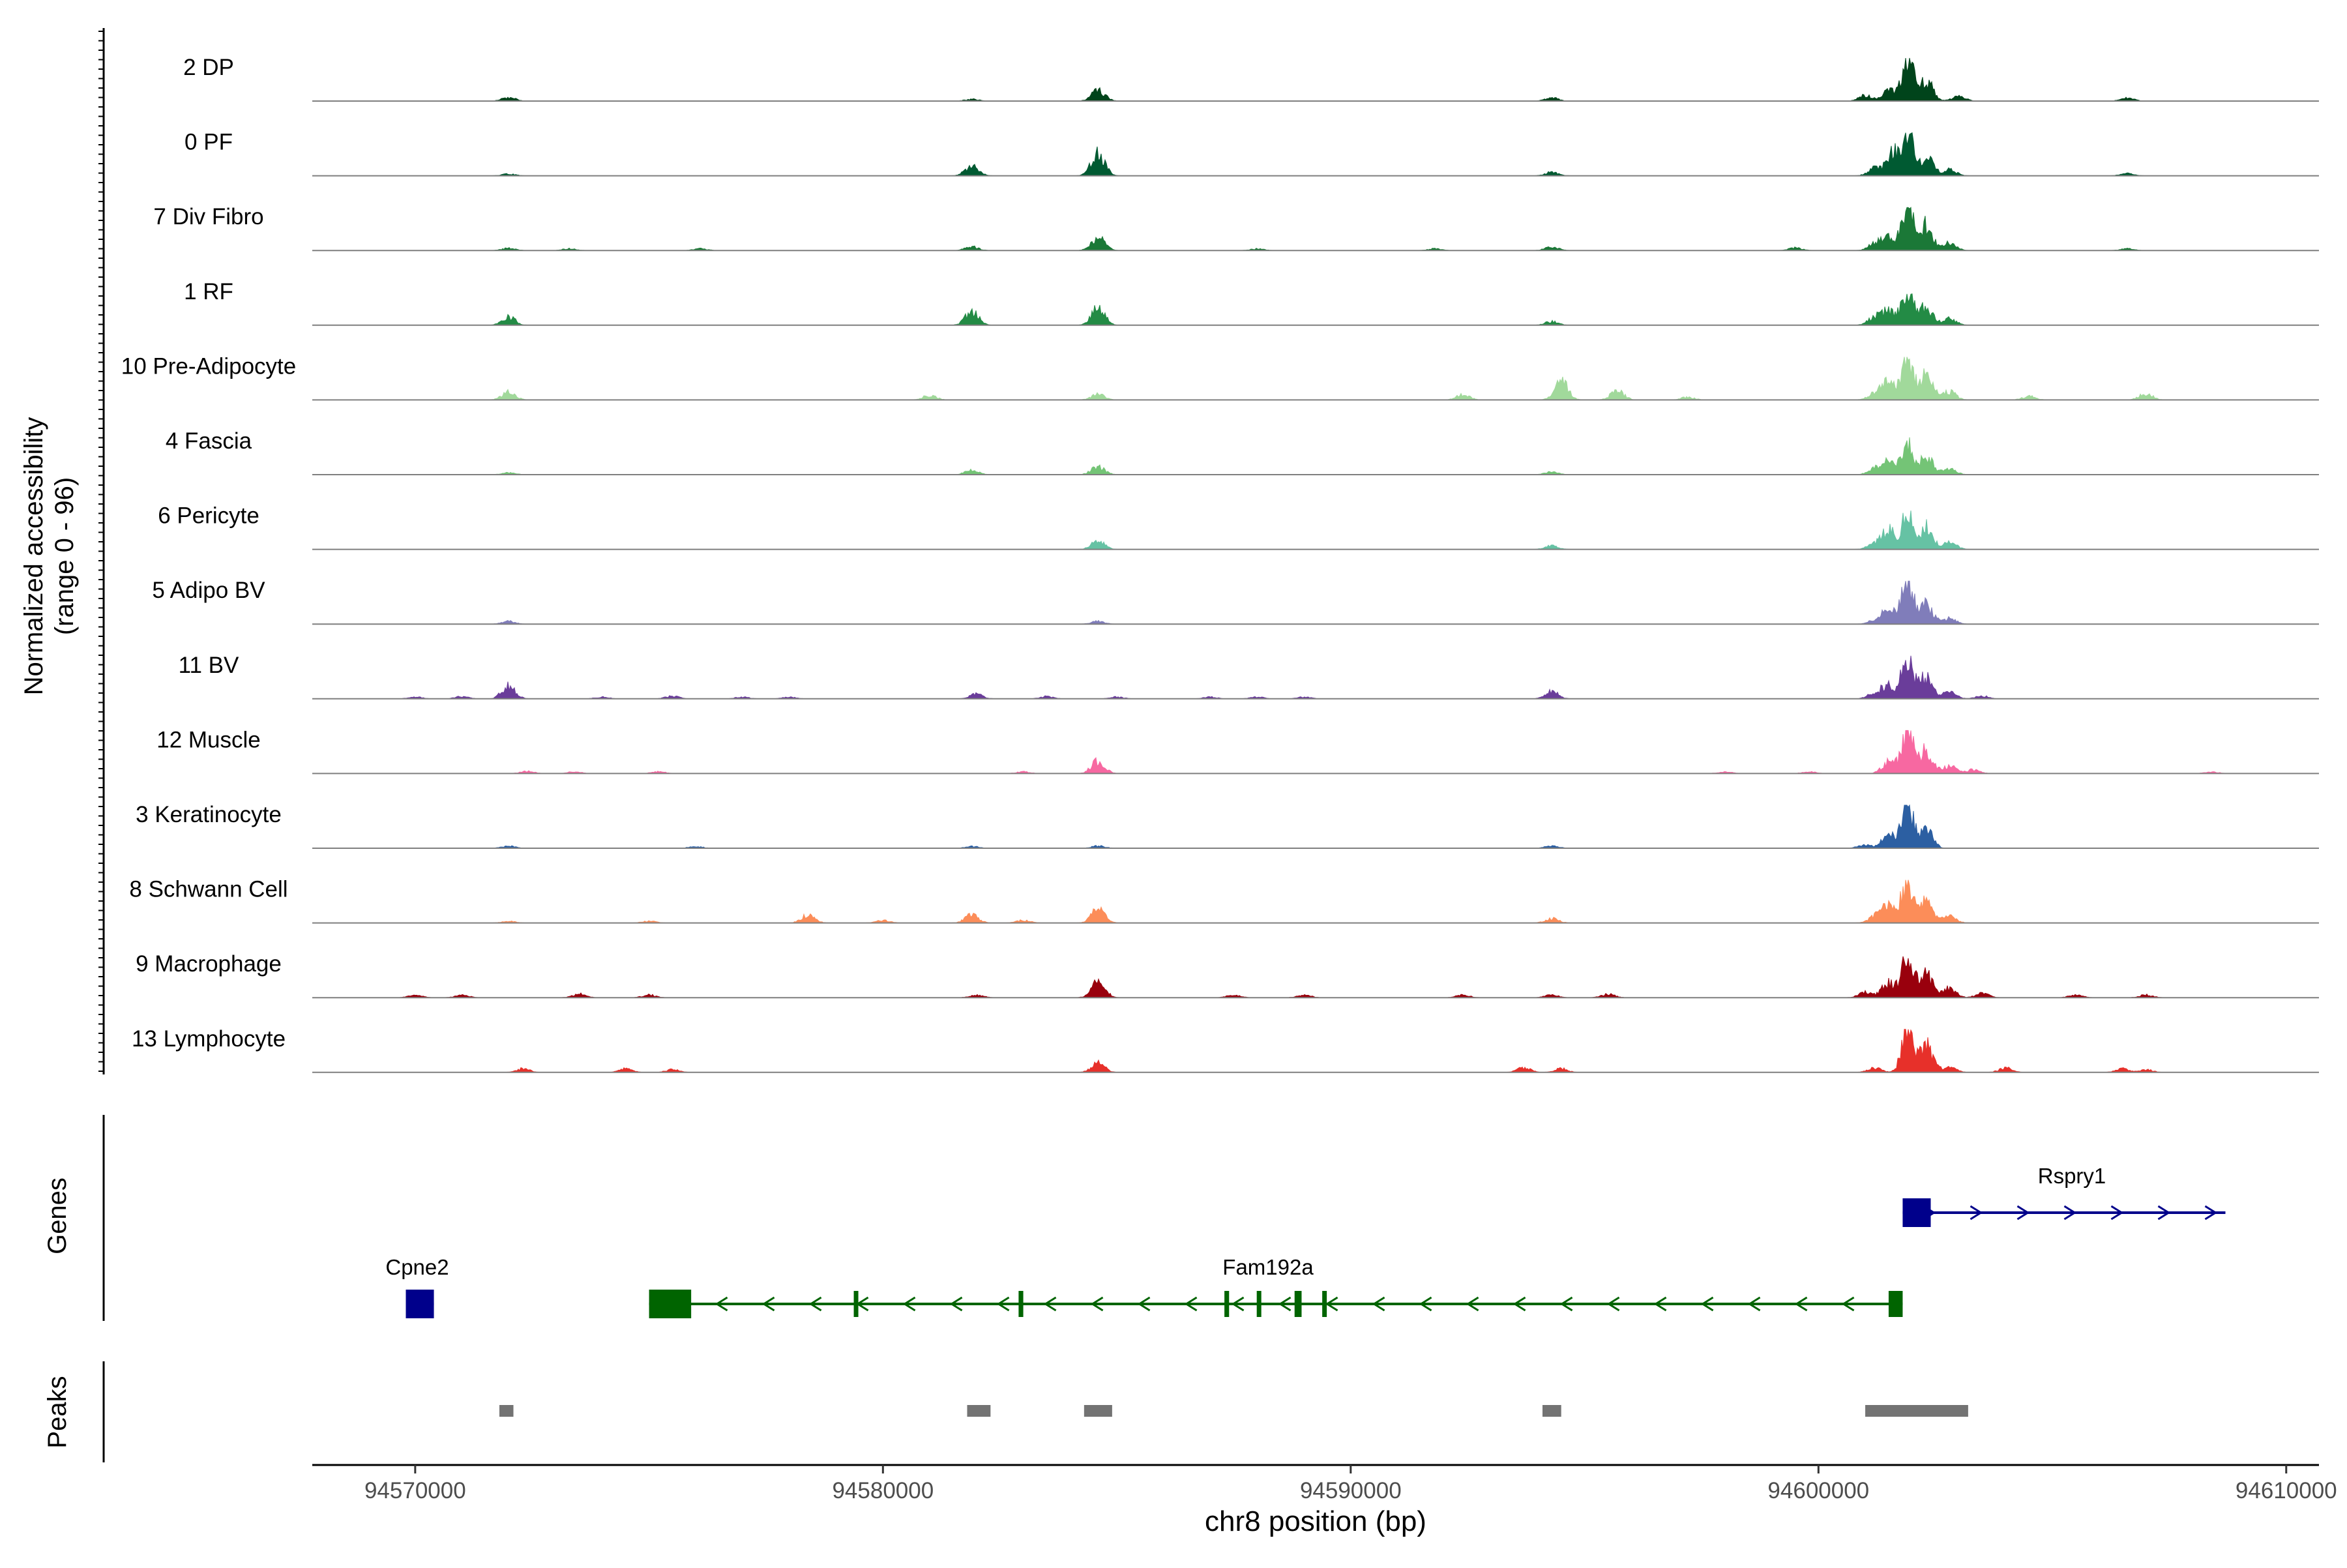 This screenshot has height=1568, width=2347. I want to click on track-label: 7 Div Fibro, so click(208, 216).